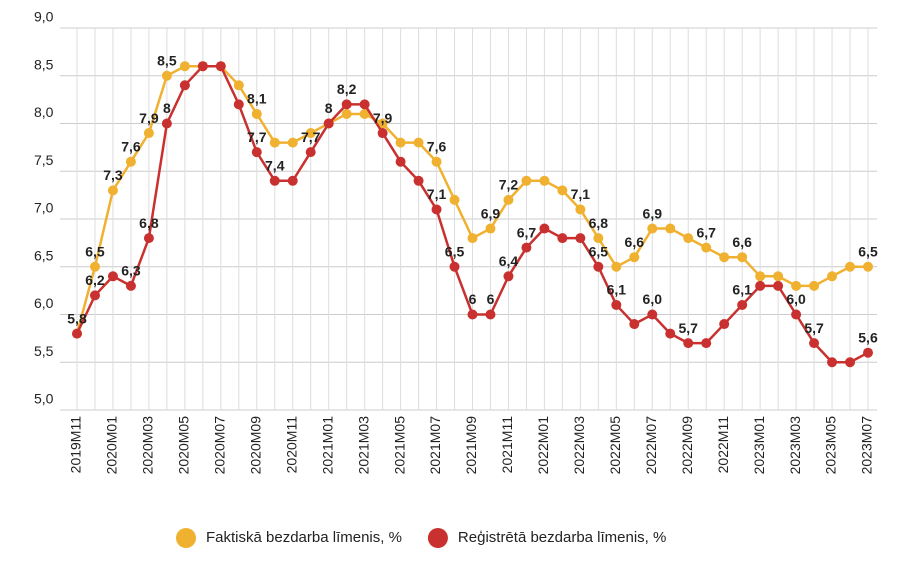  I want to click on y-tick-label: 9,0, so click(44, 17).